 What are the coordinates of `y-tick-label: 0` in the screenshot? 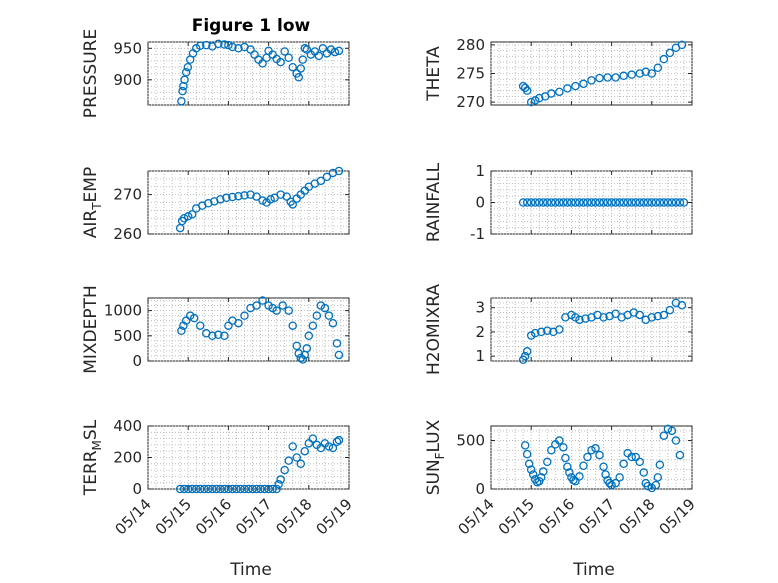 It's located at (480, 203).